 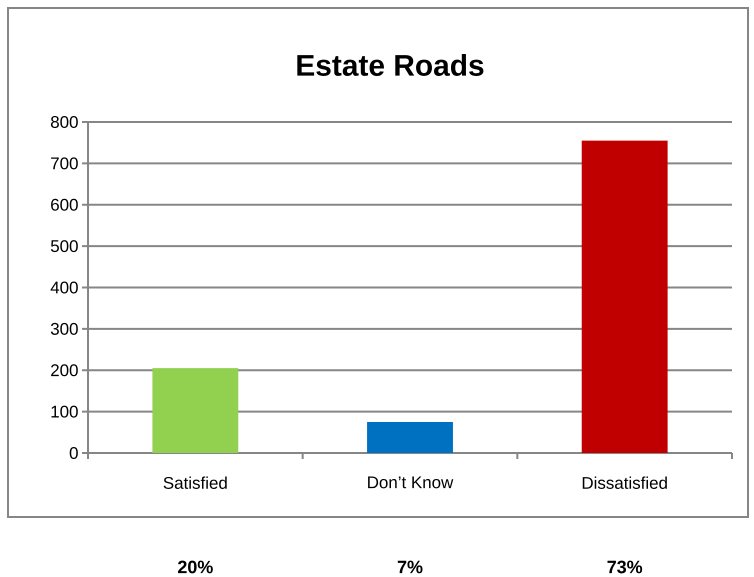 I want to click on text: 7%, so click(x=410, y=567).